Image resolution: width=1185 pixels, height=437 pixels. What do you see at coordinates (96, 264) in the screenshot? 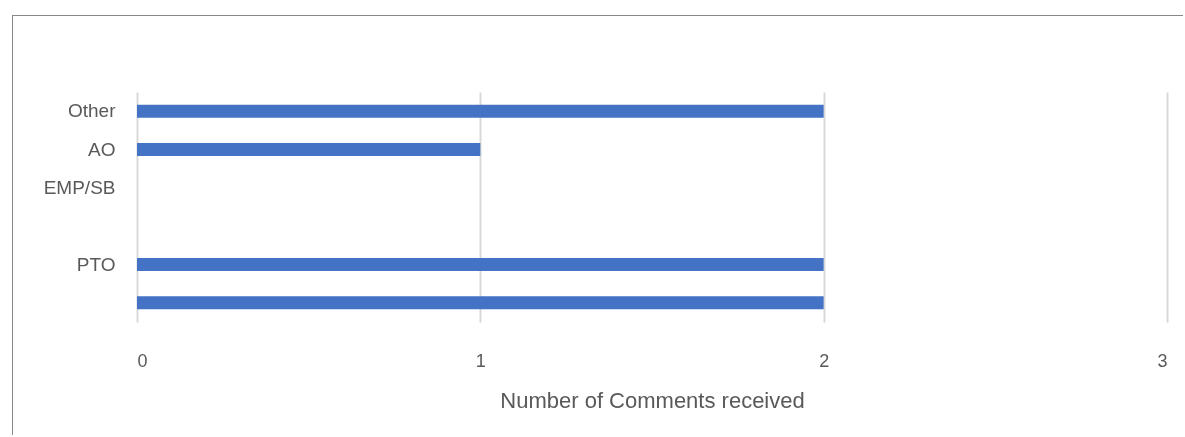
I see `y-tick-label: PTO` at bounding box center [96, 264].